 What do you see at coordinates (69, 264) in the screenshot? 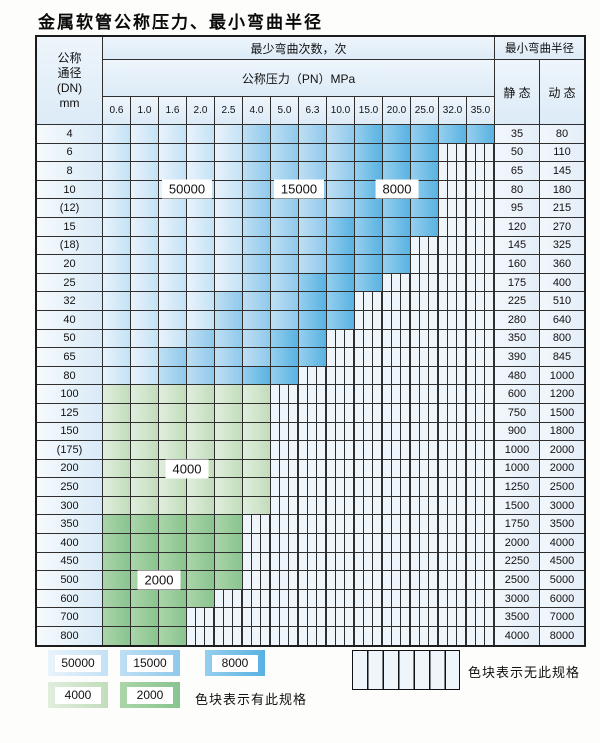
I see `dn-cell: 20` at bounding box center [69, 264].